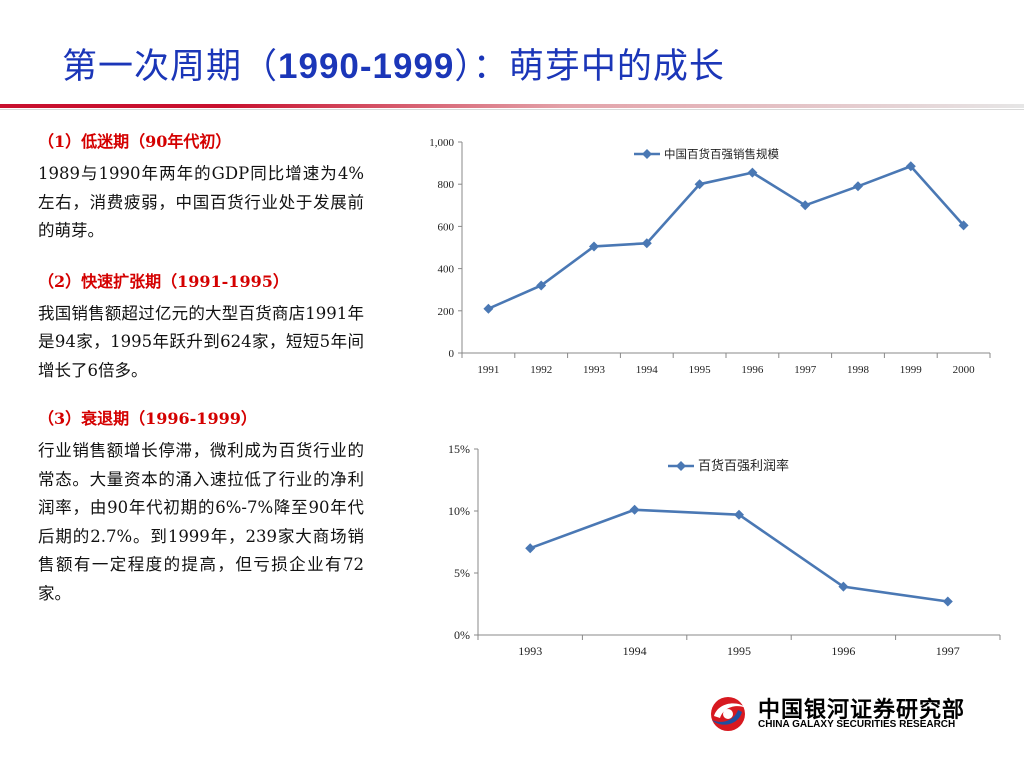 Image resolution: width=1024 pixels, height=768 pixels. I want to click on sales-chart-series-line, so click(726, 237).